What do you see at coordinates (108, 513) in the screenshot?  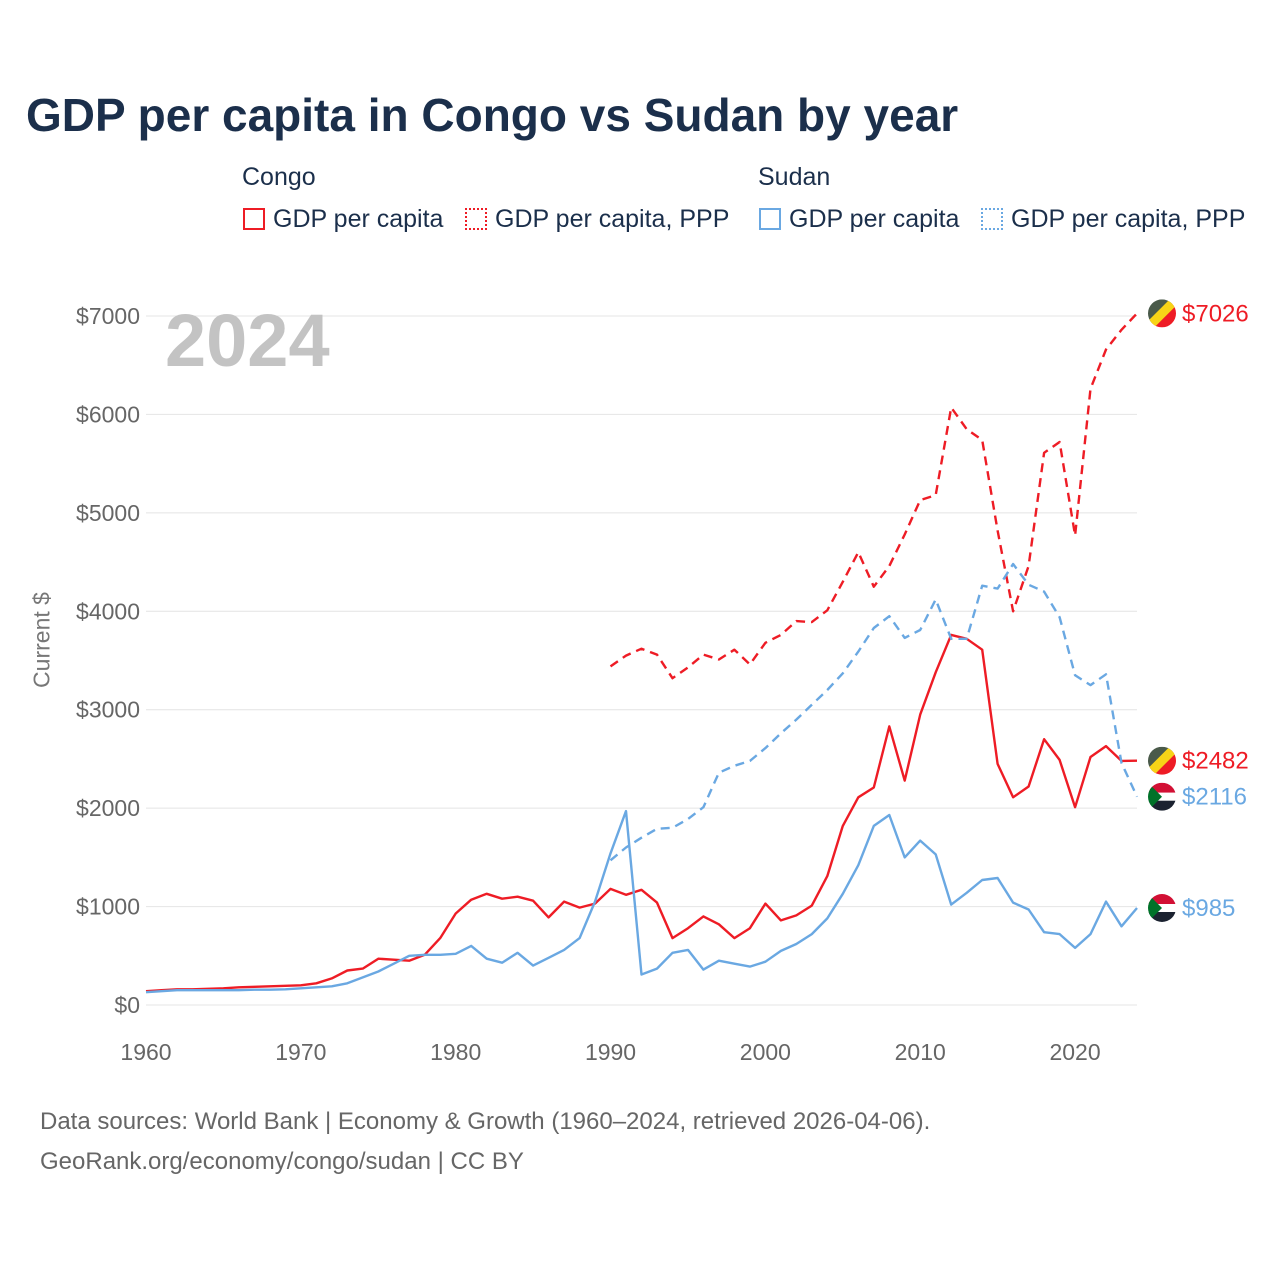 I see `y-tick-label: $5000` at bounding box center [108, 513].